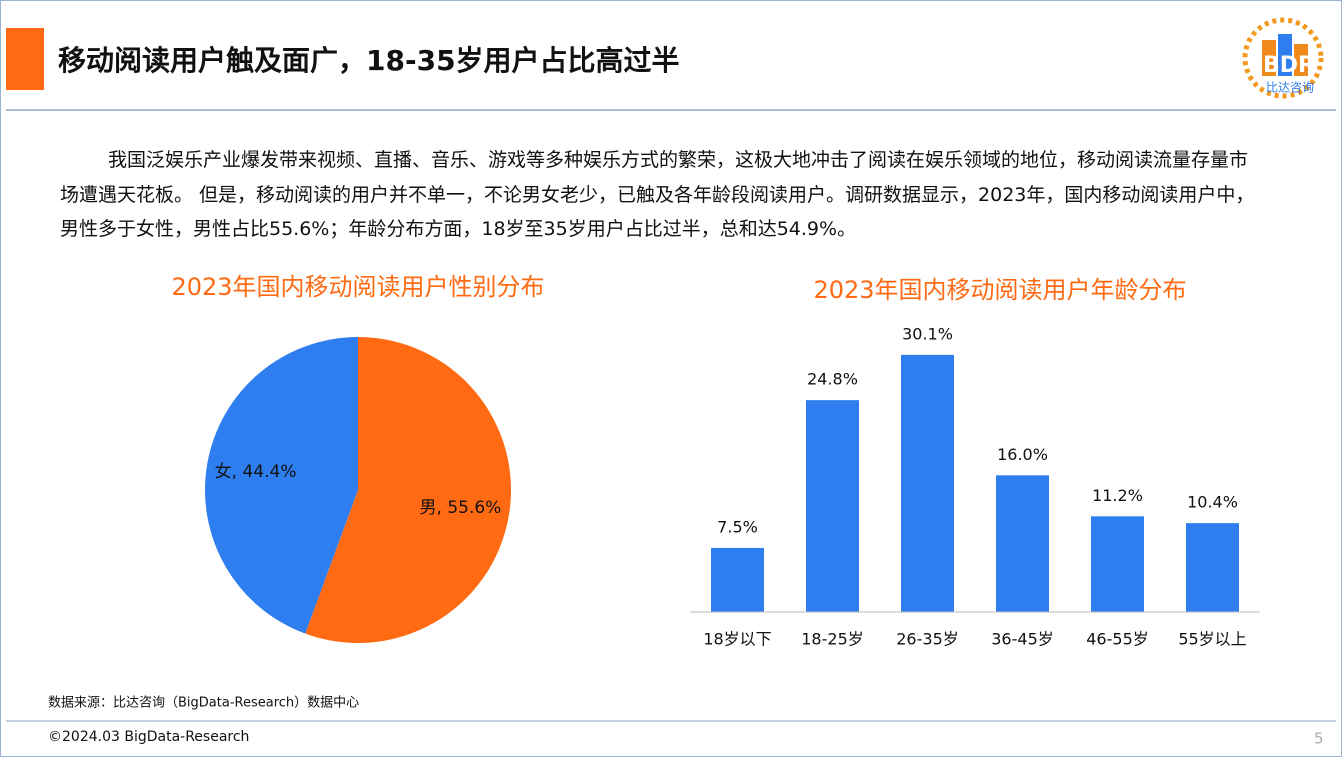 The width and height of the screenshot is (1342, 757). What do you see at coordinates (832, 639) in the screenshot?
I see `x-tick-label: 18-25岁` at bounding box center [832, 639].